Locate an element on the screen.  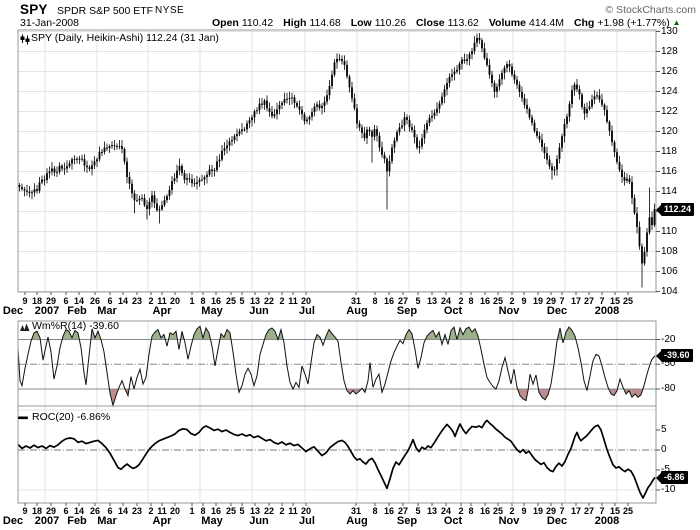
price-axis-label: 104 is located at coordinates (669, 291).